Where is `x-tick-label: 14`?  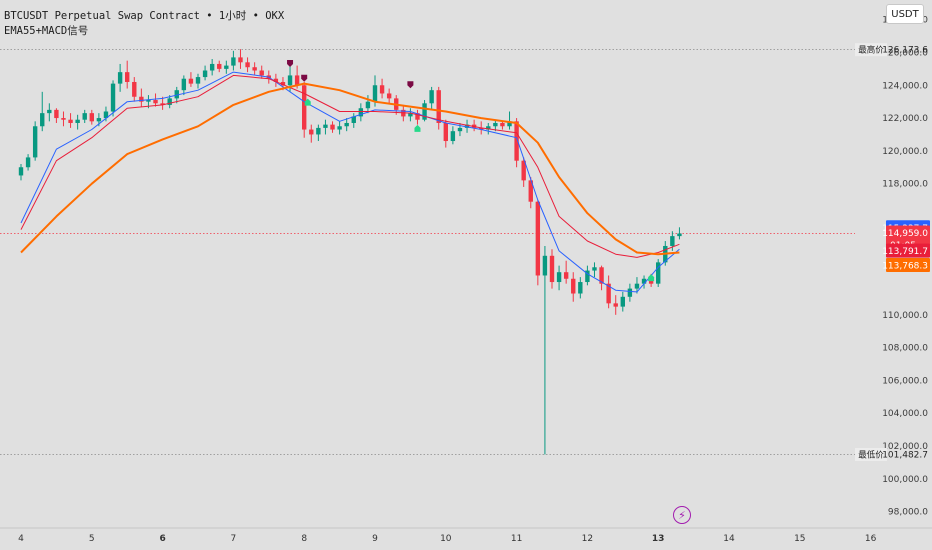 x-tick-label: 14 is located at coordinates (729, 539).